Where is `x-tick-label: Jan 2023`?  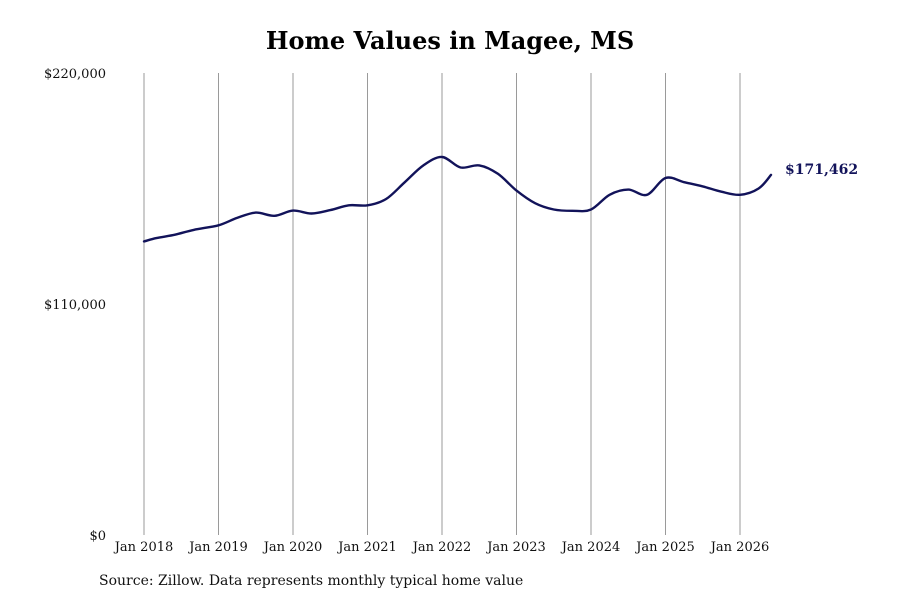
x-tick-label: Jan 2023 is located at coordinates (515, 547).